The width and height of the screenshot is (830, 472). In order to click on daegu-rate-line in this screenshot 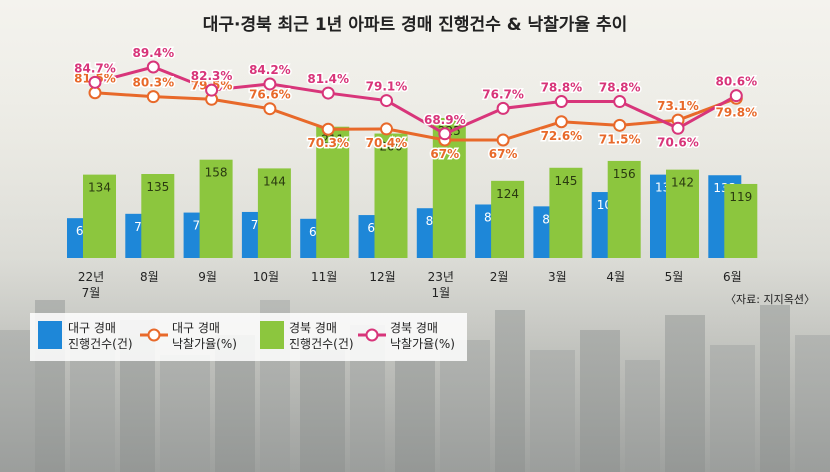, I will do `click(415, 116)`.